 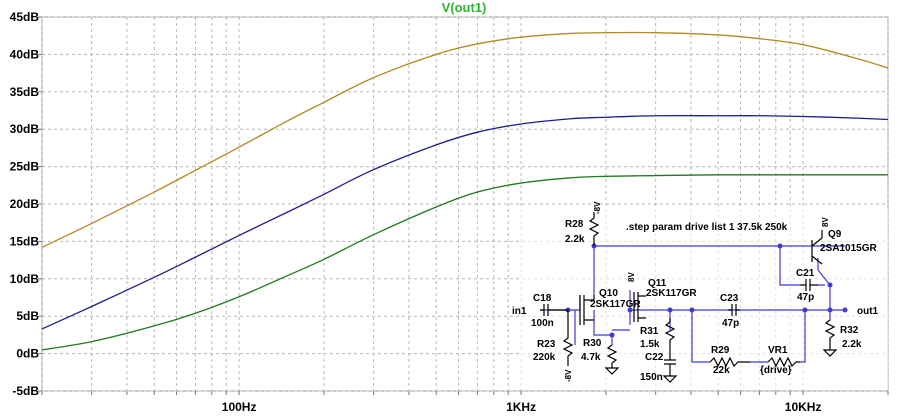 What do you see at coordinates (608, 293) in the screenshot?
I see `q10-label: Q10` at bounding box center [608, 293].